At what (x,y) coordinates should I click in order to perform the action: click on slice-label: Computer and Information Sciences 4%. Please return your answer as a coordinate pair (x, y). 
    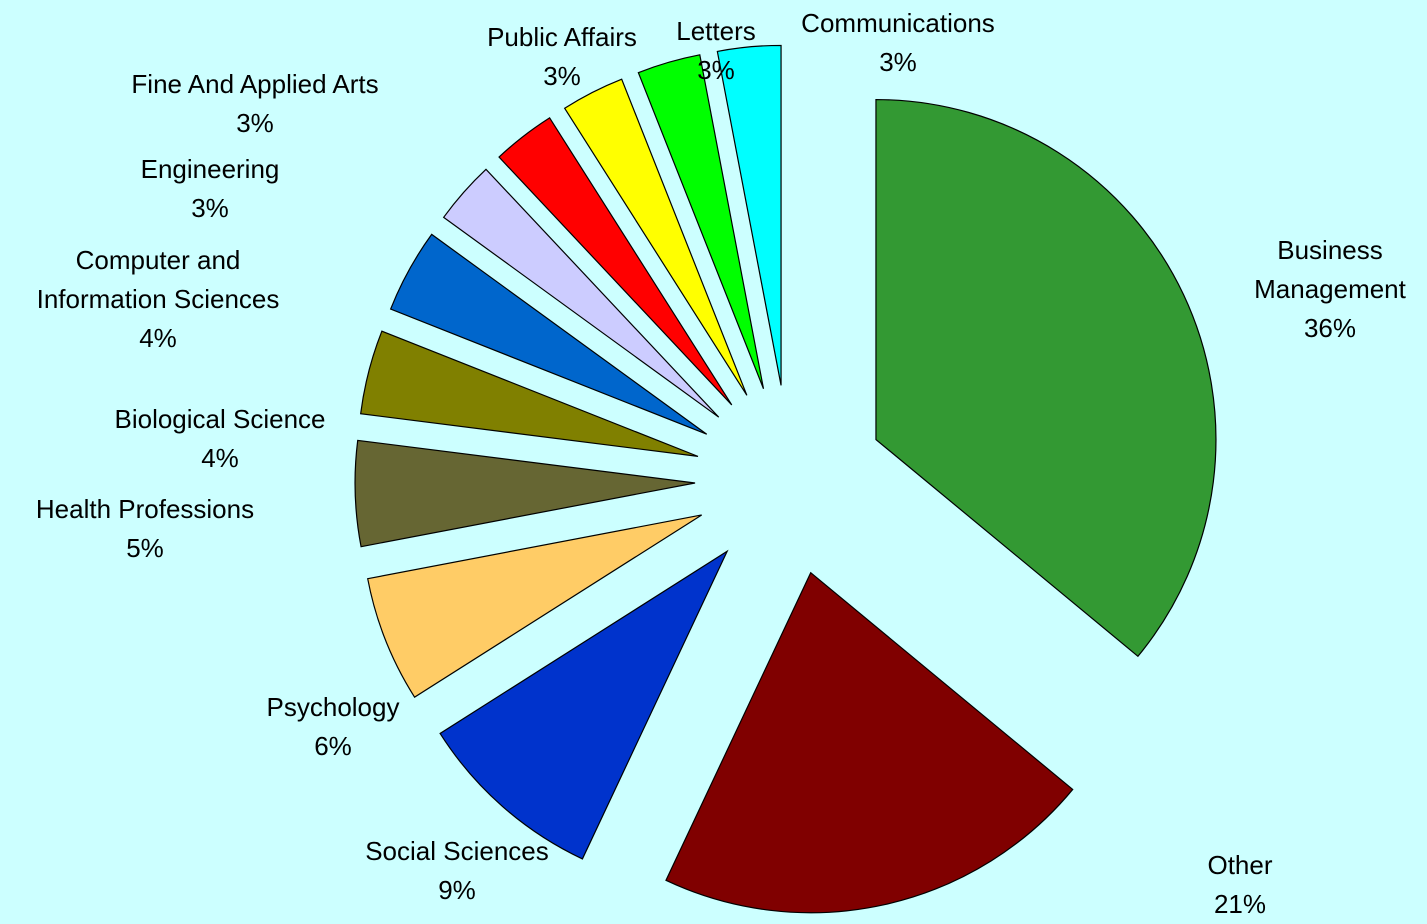
    Looking at the image, I should click on (158, 299).